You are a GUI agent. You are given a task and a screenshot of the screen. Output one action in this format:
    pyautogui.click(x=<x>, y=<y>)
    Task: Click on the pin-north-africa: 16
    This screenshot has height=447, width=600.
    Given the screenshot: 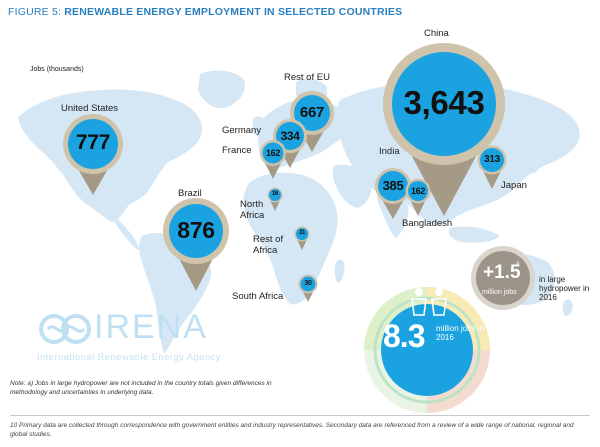 What is the action you would take?
    pyautogui.click(x=275, y=199)
    